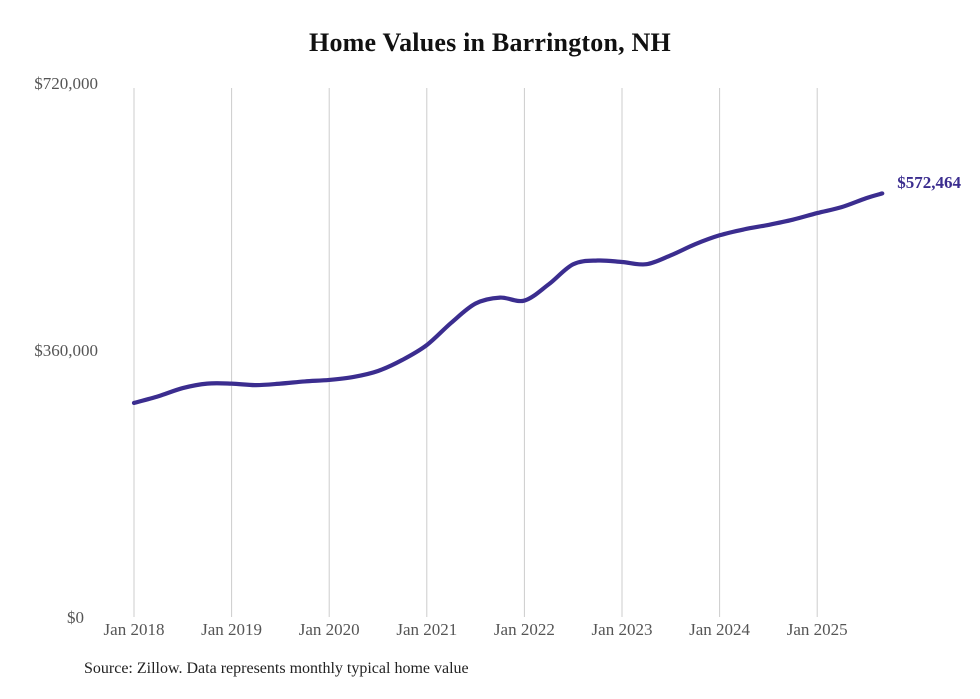 The image size is (980, 699). What do you see at coordinates (817, 629) in the screenshot?
I see `x-axis-tick-label: Jan 2025` at bounding box center [817, 629].